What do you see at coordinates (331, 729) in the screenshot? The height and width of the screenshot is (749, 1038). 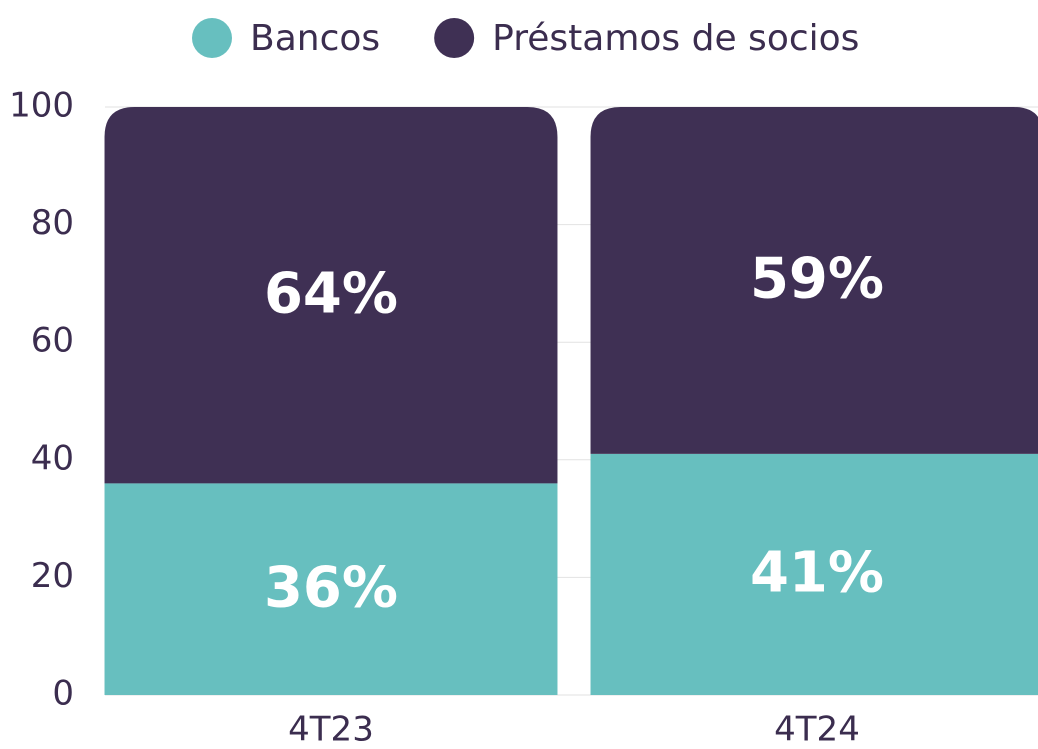 I see `x-tick-label: 4T23` at bounding box center [331, 729].